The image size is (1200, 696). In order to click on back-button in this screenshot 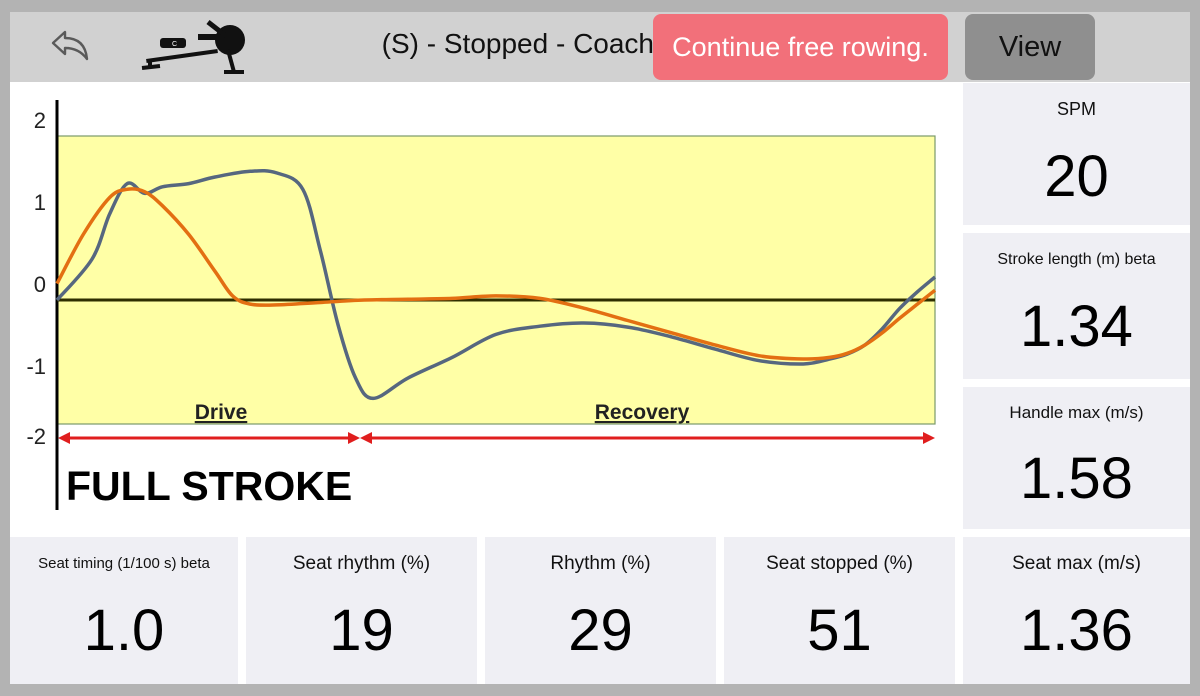, I will do `click(71, 47)`.